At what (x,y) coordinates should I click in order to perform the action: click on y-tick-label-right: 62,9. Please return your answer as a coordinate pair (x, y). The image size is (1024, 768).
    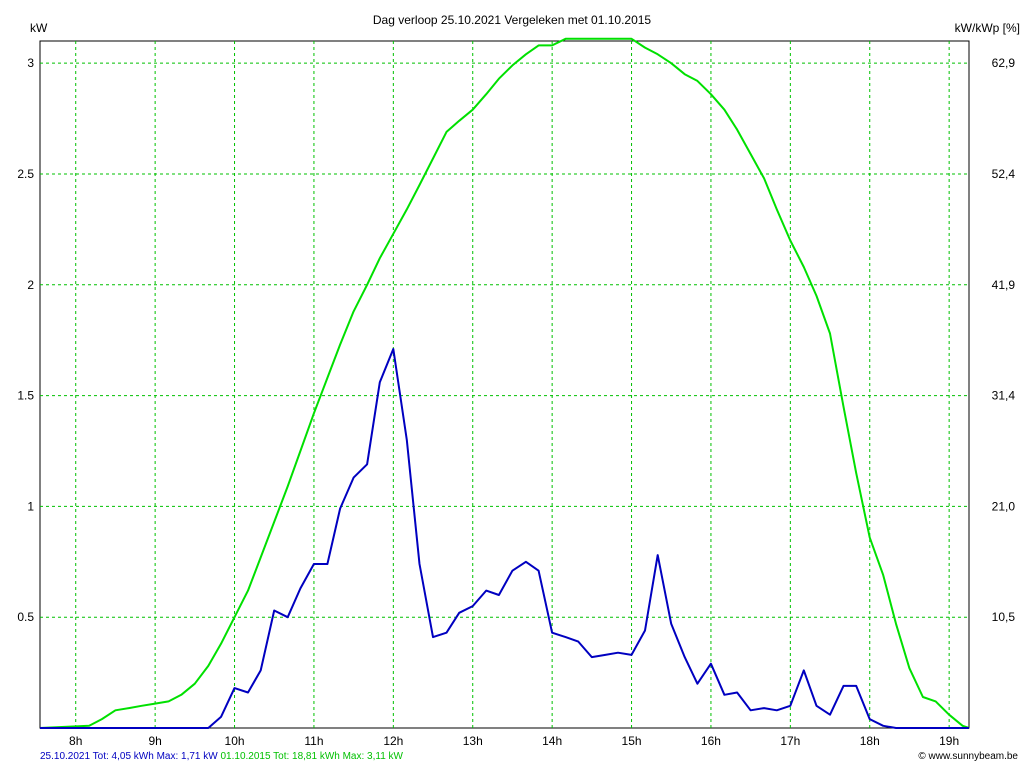
    Looking at the image, I should click on (1004, 63).